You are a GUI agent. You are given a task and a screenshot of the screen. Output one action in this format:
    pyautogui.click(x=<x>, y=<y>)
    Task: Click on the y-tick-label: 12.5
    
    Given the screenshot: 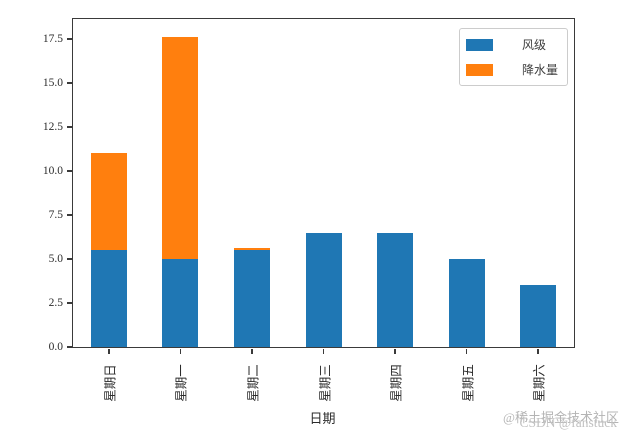 What is the action you would take?
    pyautogui.click(x=52, y=127)
    